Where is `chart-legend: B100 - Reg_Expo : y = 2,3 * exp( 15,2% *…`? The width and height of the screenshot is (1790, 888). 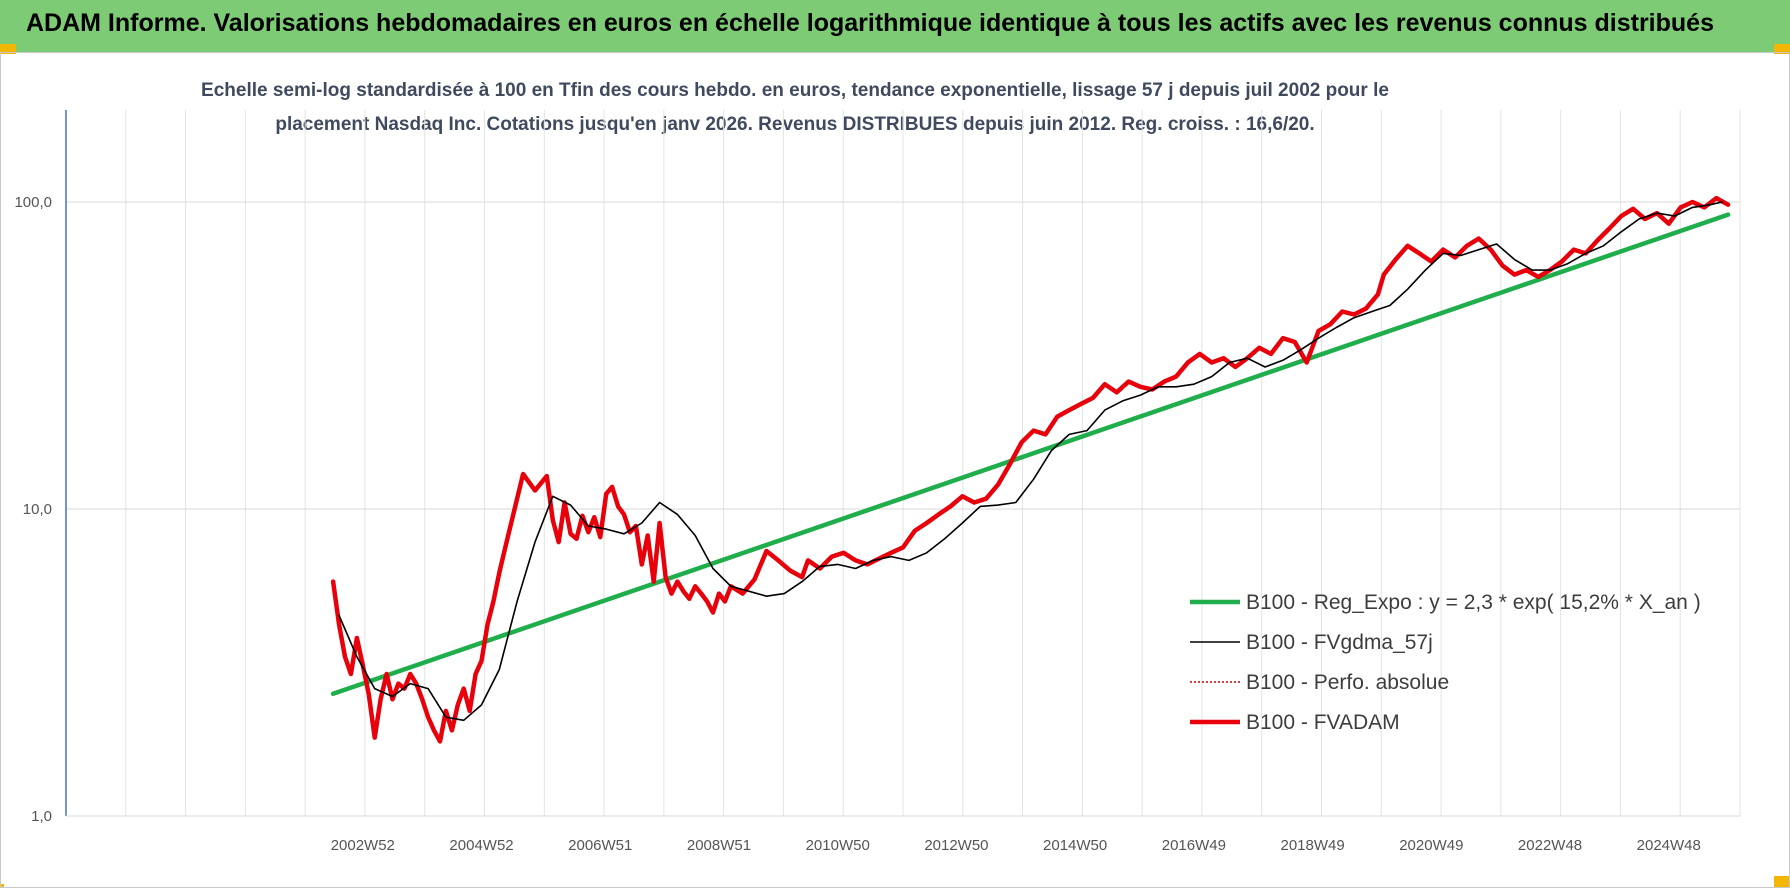
chart-legend: B100 - Reg_Expo : y = 2,3 * exp( 15,2% *… is located at coordinates (1445, 662).